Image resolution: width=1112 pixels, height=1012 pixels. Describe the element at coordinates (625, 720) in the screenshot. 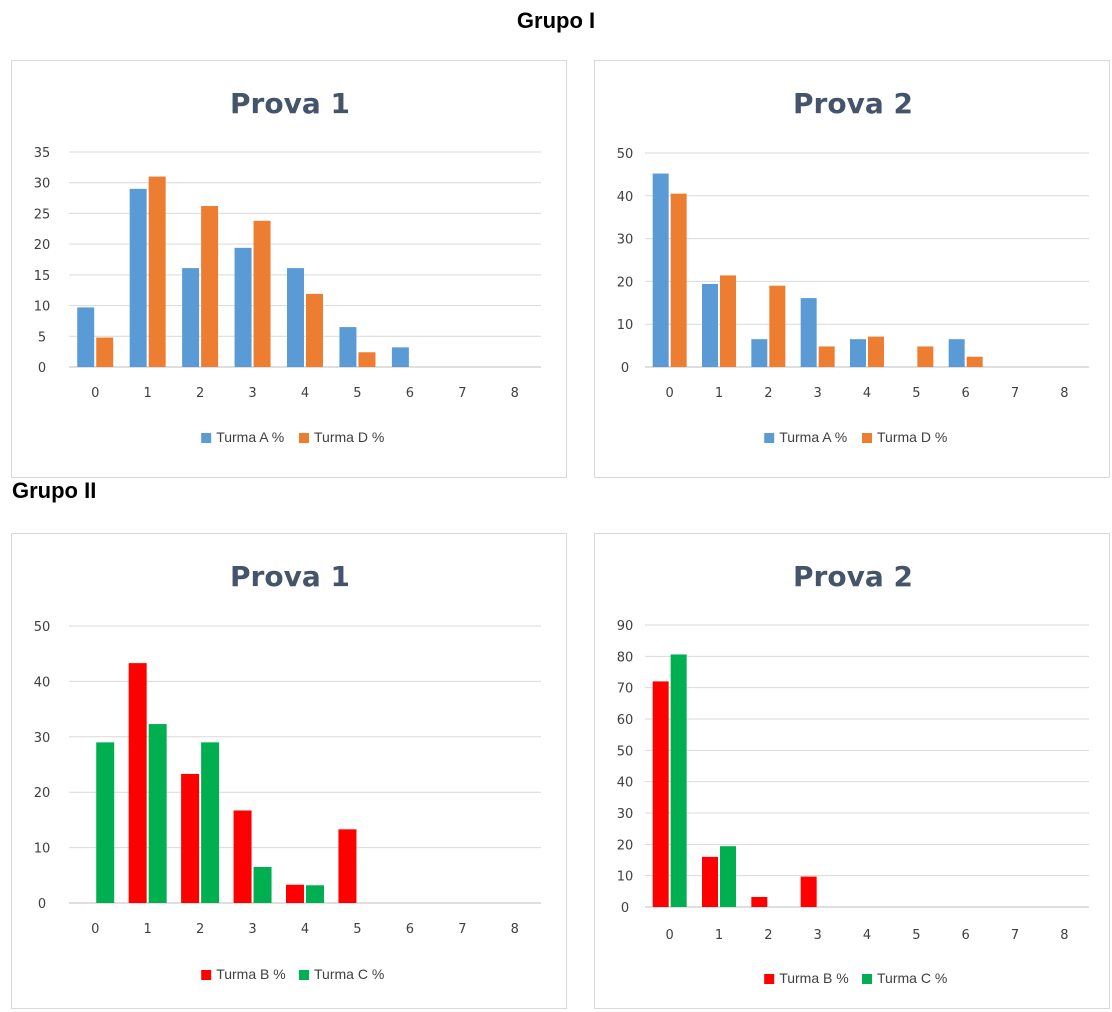

I see `y-tick-label: 60` at that location.